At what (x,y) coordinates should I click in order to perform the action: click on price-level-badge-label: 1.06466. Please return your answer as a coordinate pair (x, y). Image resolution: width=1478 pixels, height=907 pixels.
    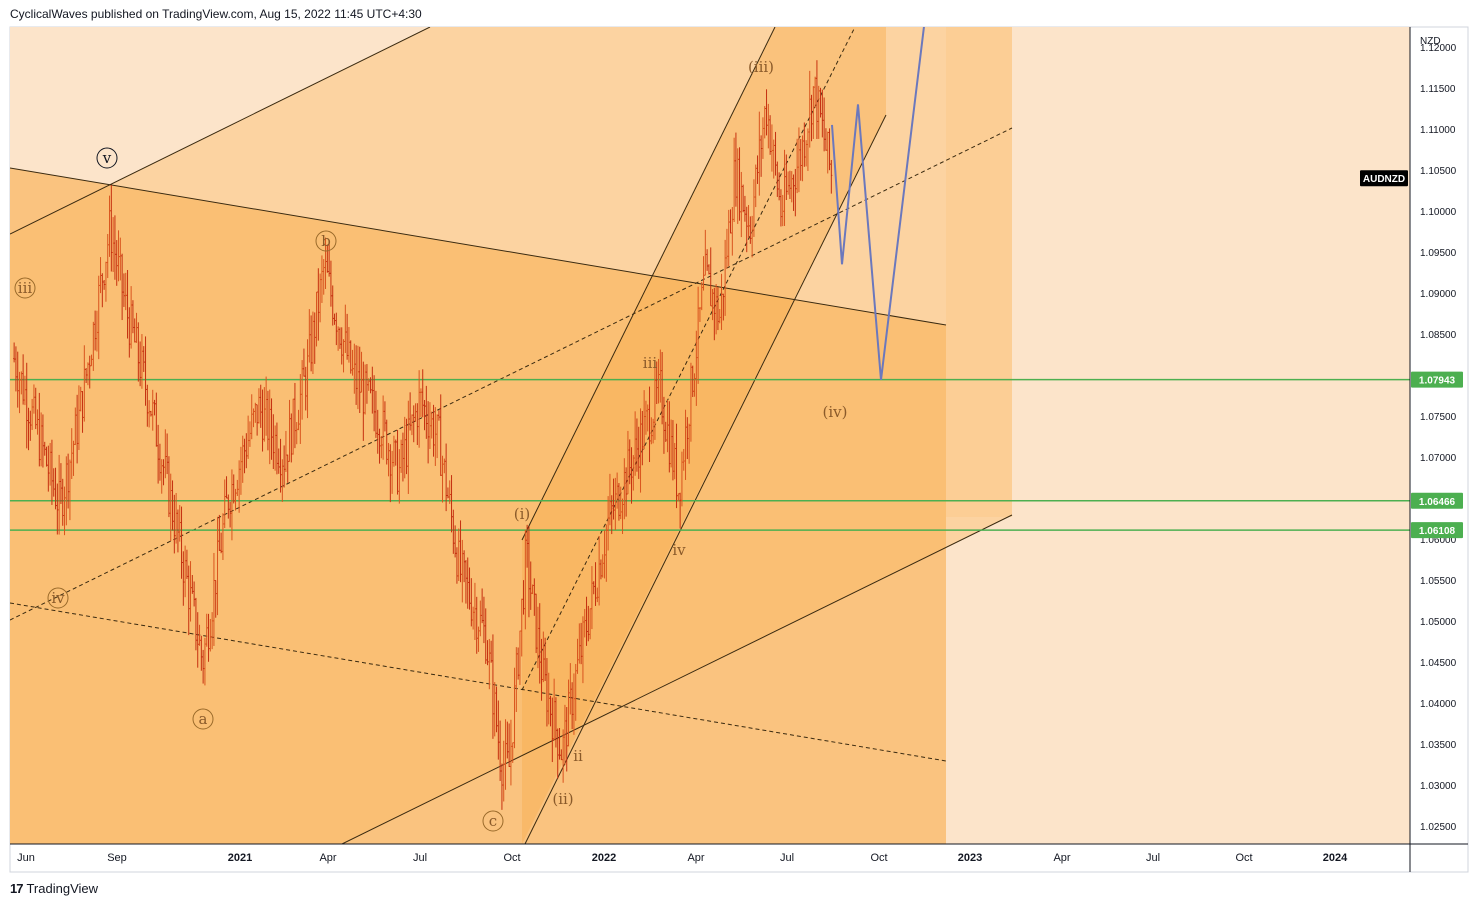
    Looking at the image, I should click on (1437, 502).